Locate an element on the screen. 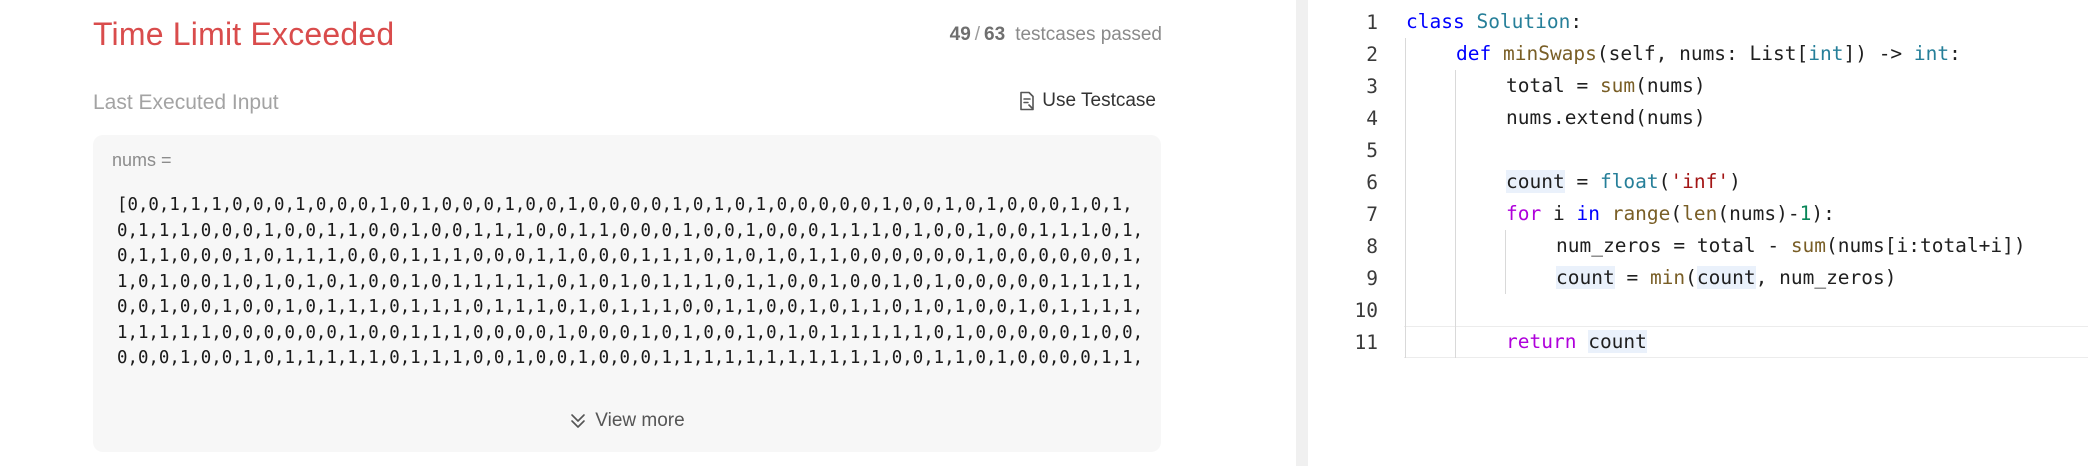 The width and height of the screenshot is (2088, 466). token-function-name: range is located at coordinates (1641, 213).